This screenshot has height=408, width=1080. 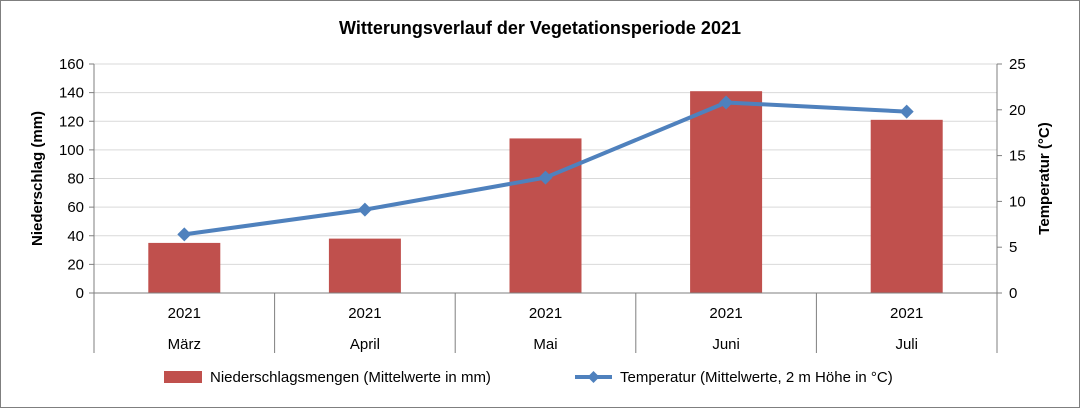 I want to click on legend-marker-line, so click(x=593, y=377).